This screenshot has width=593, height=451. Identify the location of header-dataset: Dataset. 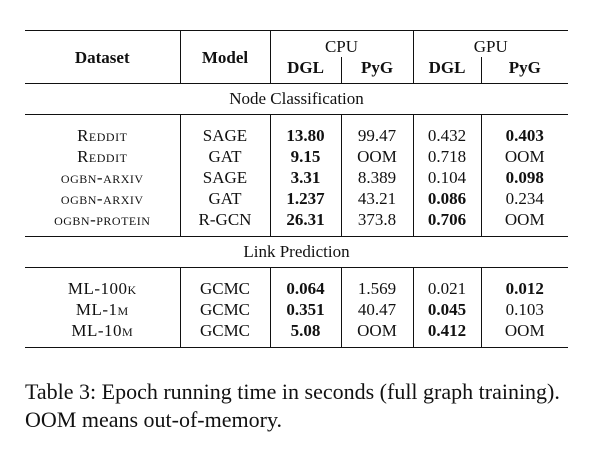
(102, 57).